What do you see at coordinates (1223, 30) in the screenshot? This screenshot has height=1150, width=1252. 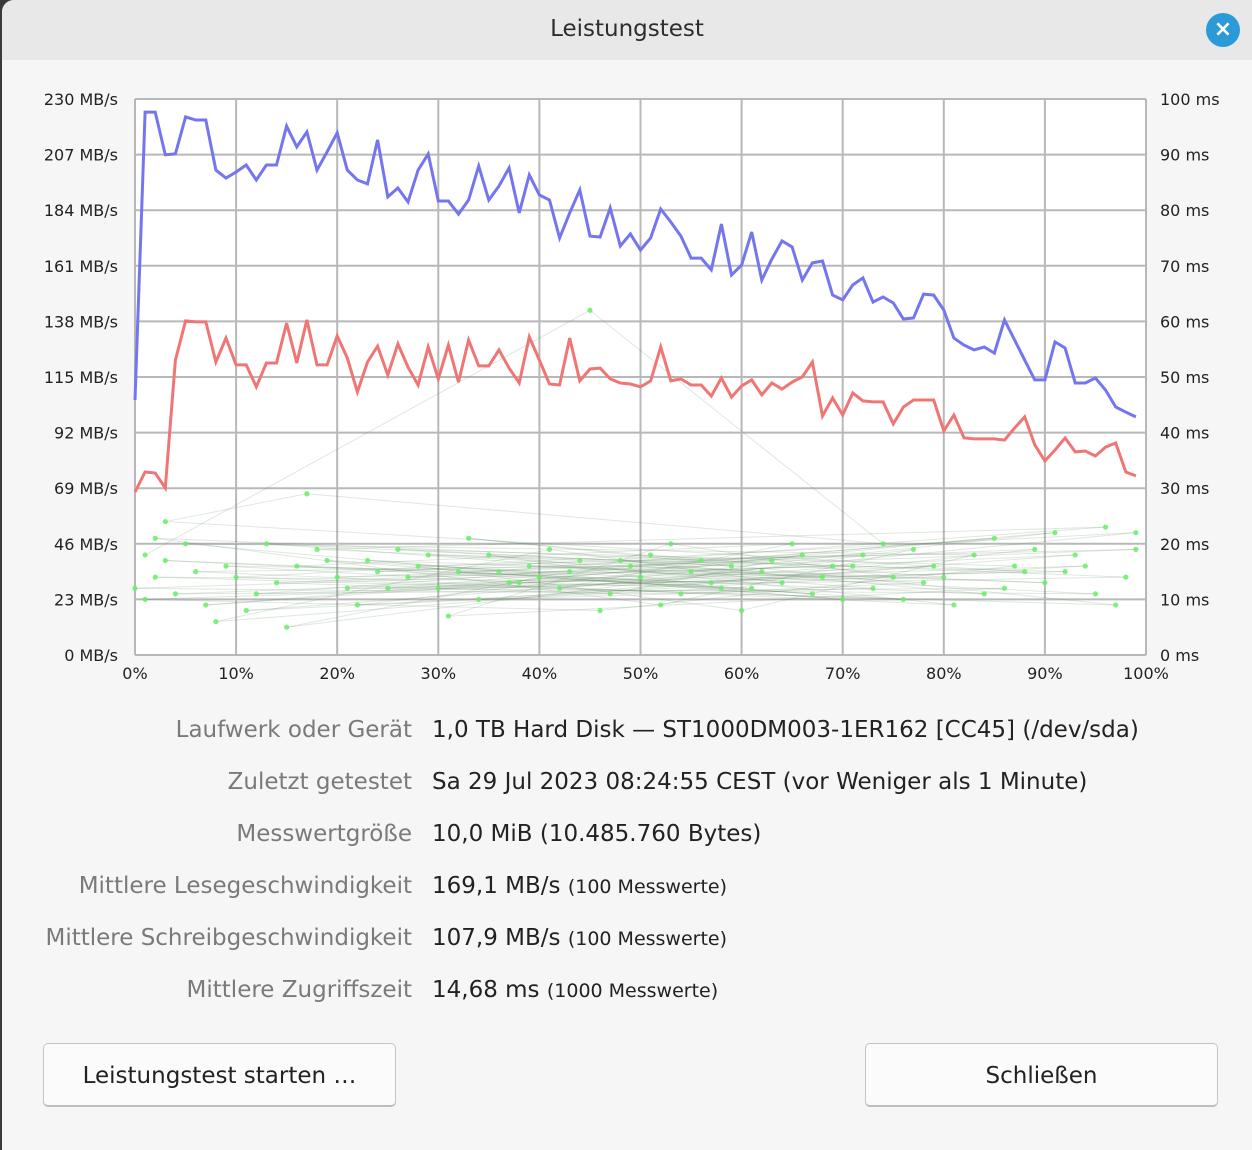 I see `close-icon: ×` at bounding box center [1223, 30].